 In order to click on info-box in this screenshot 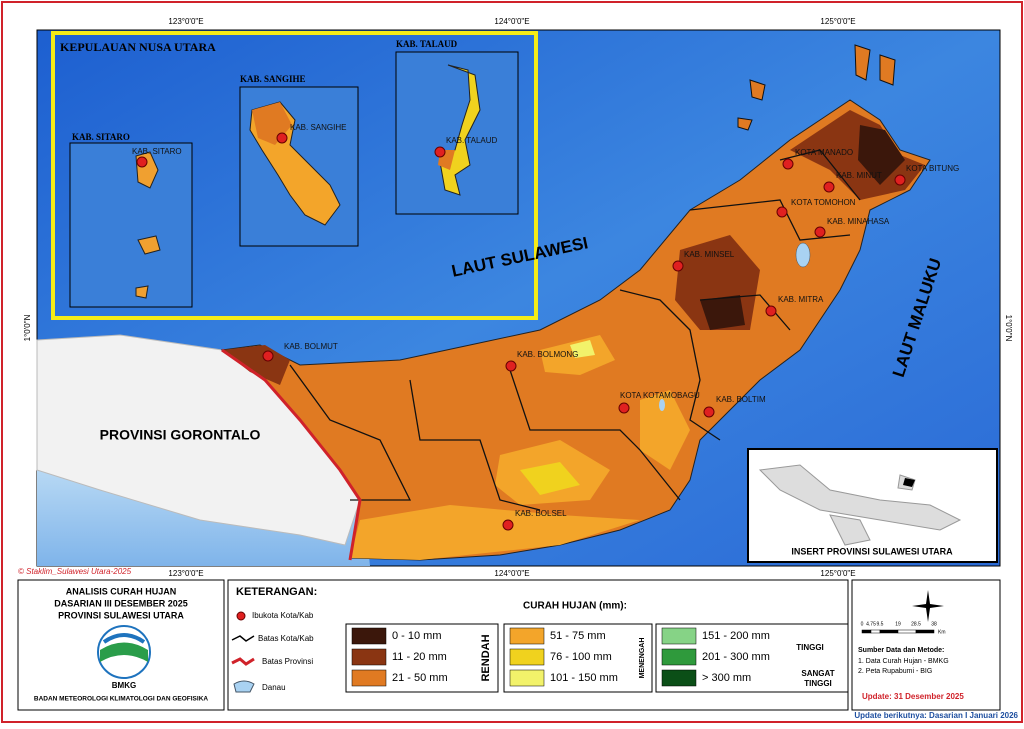, I will do `click(926, 645)`.